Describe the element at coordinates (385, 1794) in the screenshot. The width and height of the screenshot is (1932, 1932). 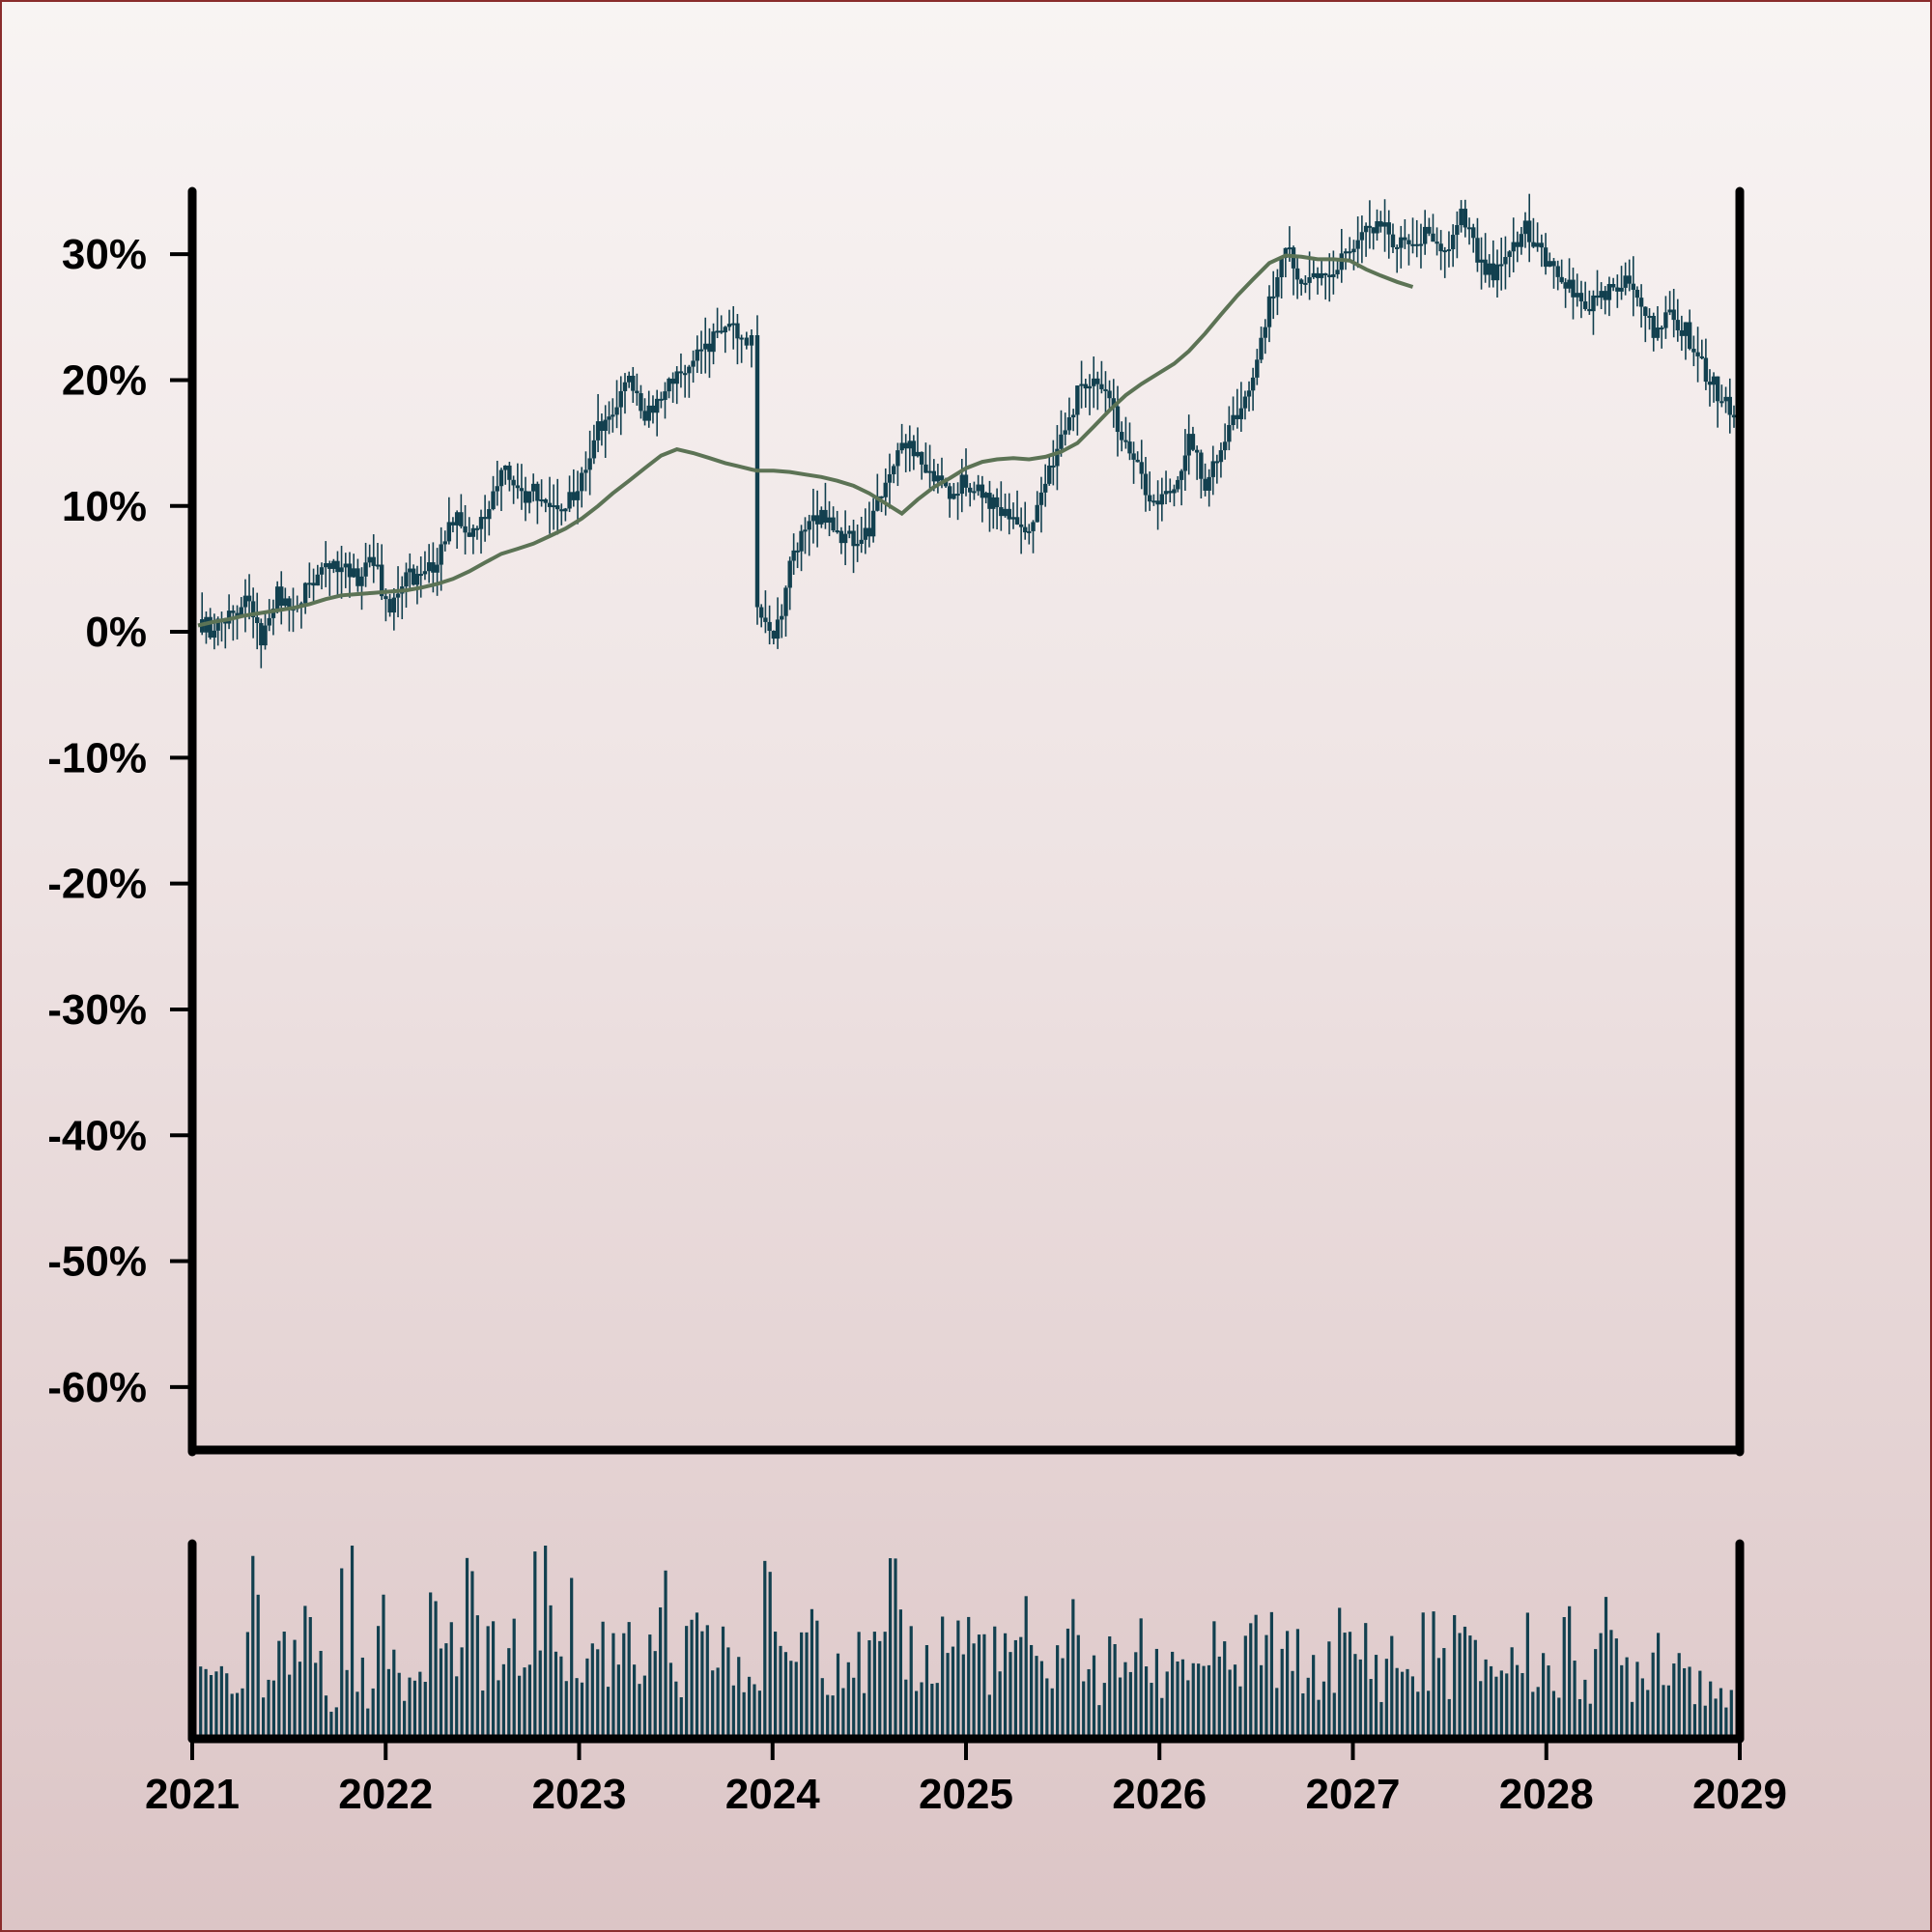
I see `x-tick-label: 2022` at that location.